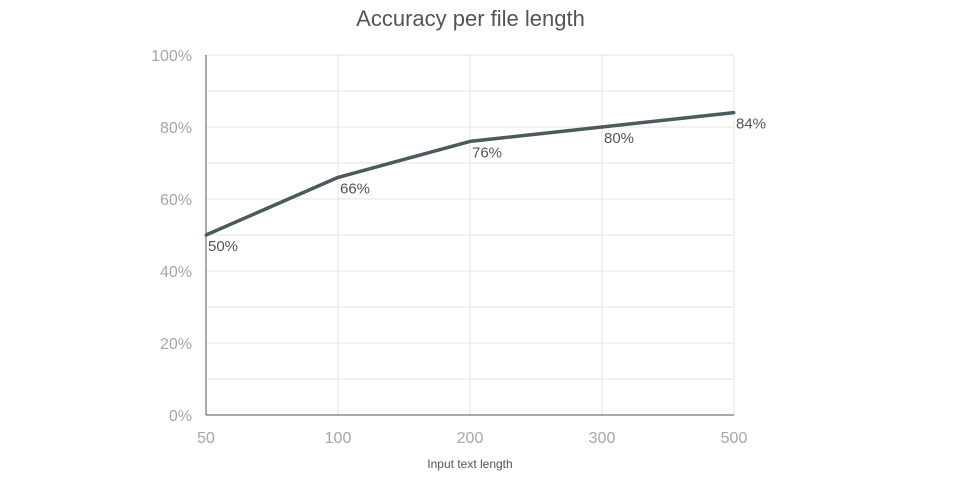 This screenshot has height=490, width=954. I want to click on data-label: 76%, so click(487, 152).